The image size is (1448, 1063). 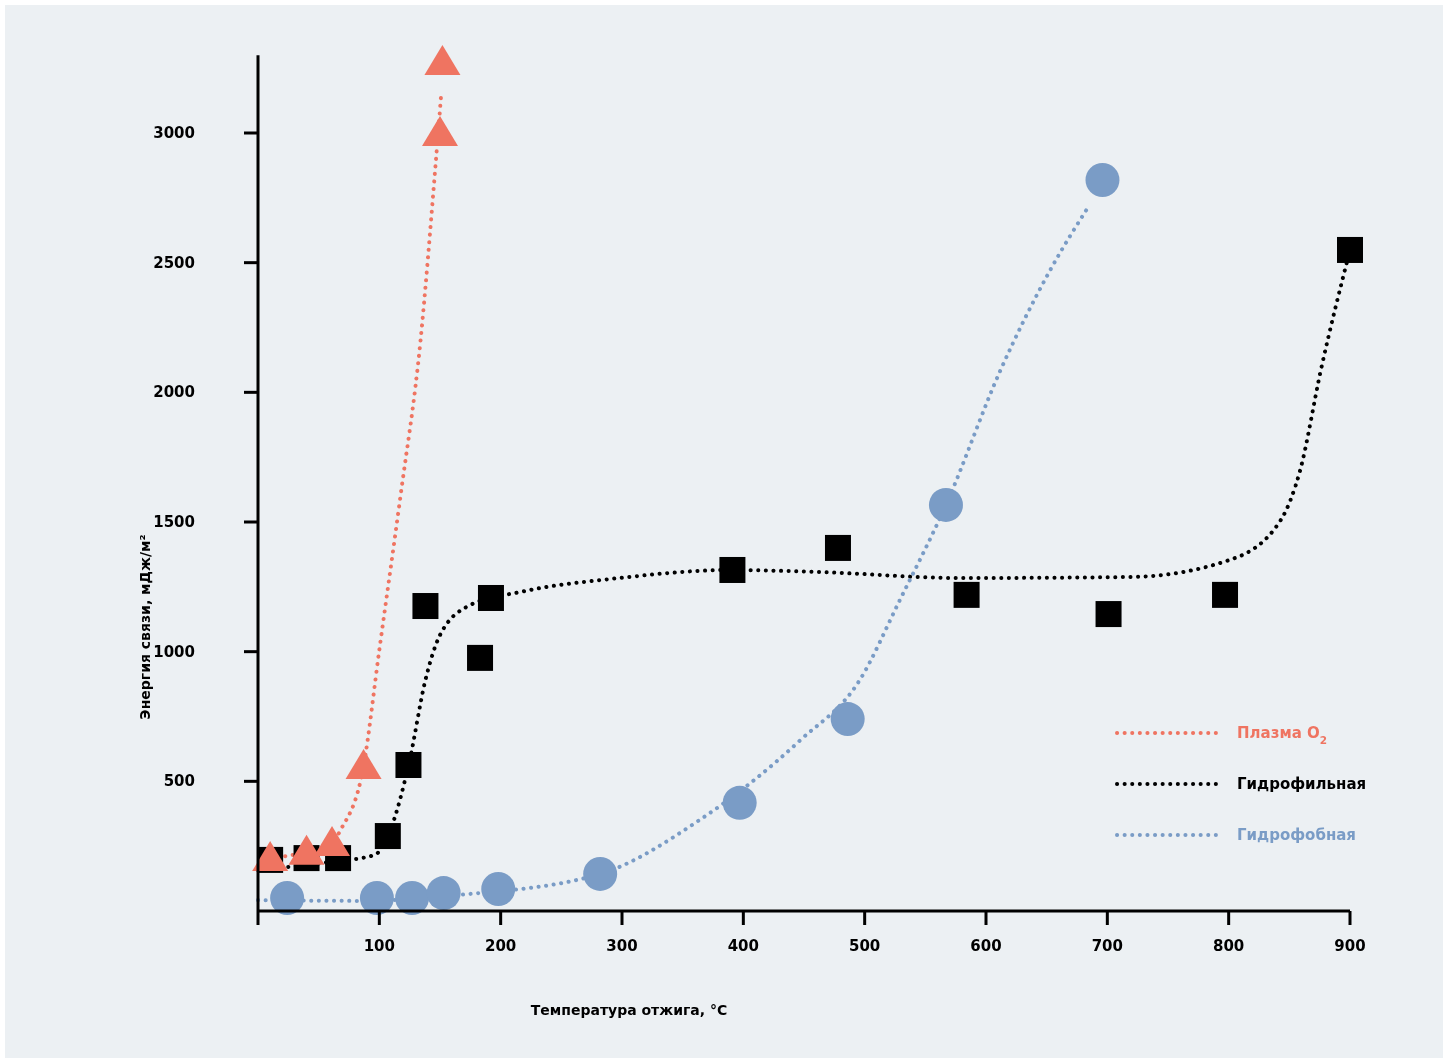 What do you see at coordinates (174, 133) in the screenshot?
I see `y-tick-label: 3000` at bounding box center [174, 133].